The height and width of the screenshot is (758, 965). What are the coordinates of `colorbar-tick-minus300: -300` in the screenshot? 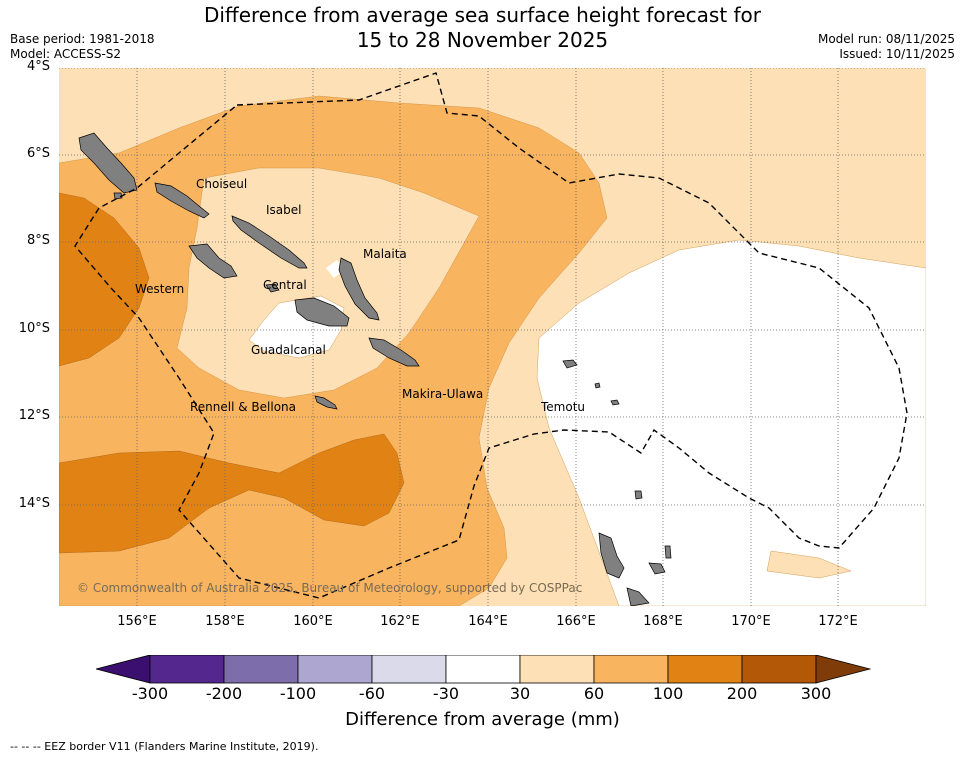 It's located at (150, 693).